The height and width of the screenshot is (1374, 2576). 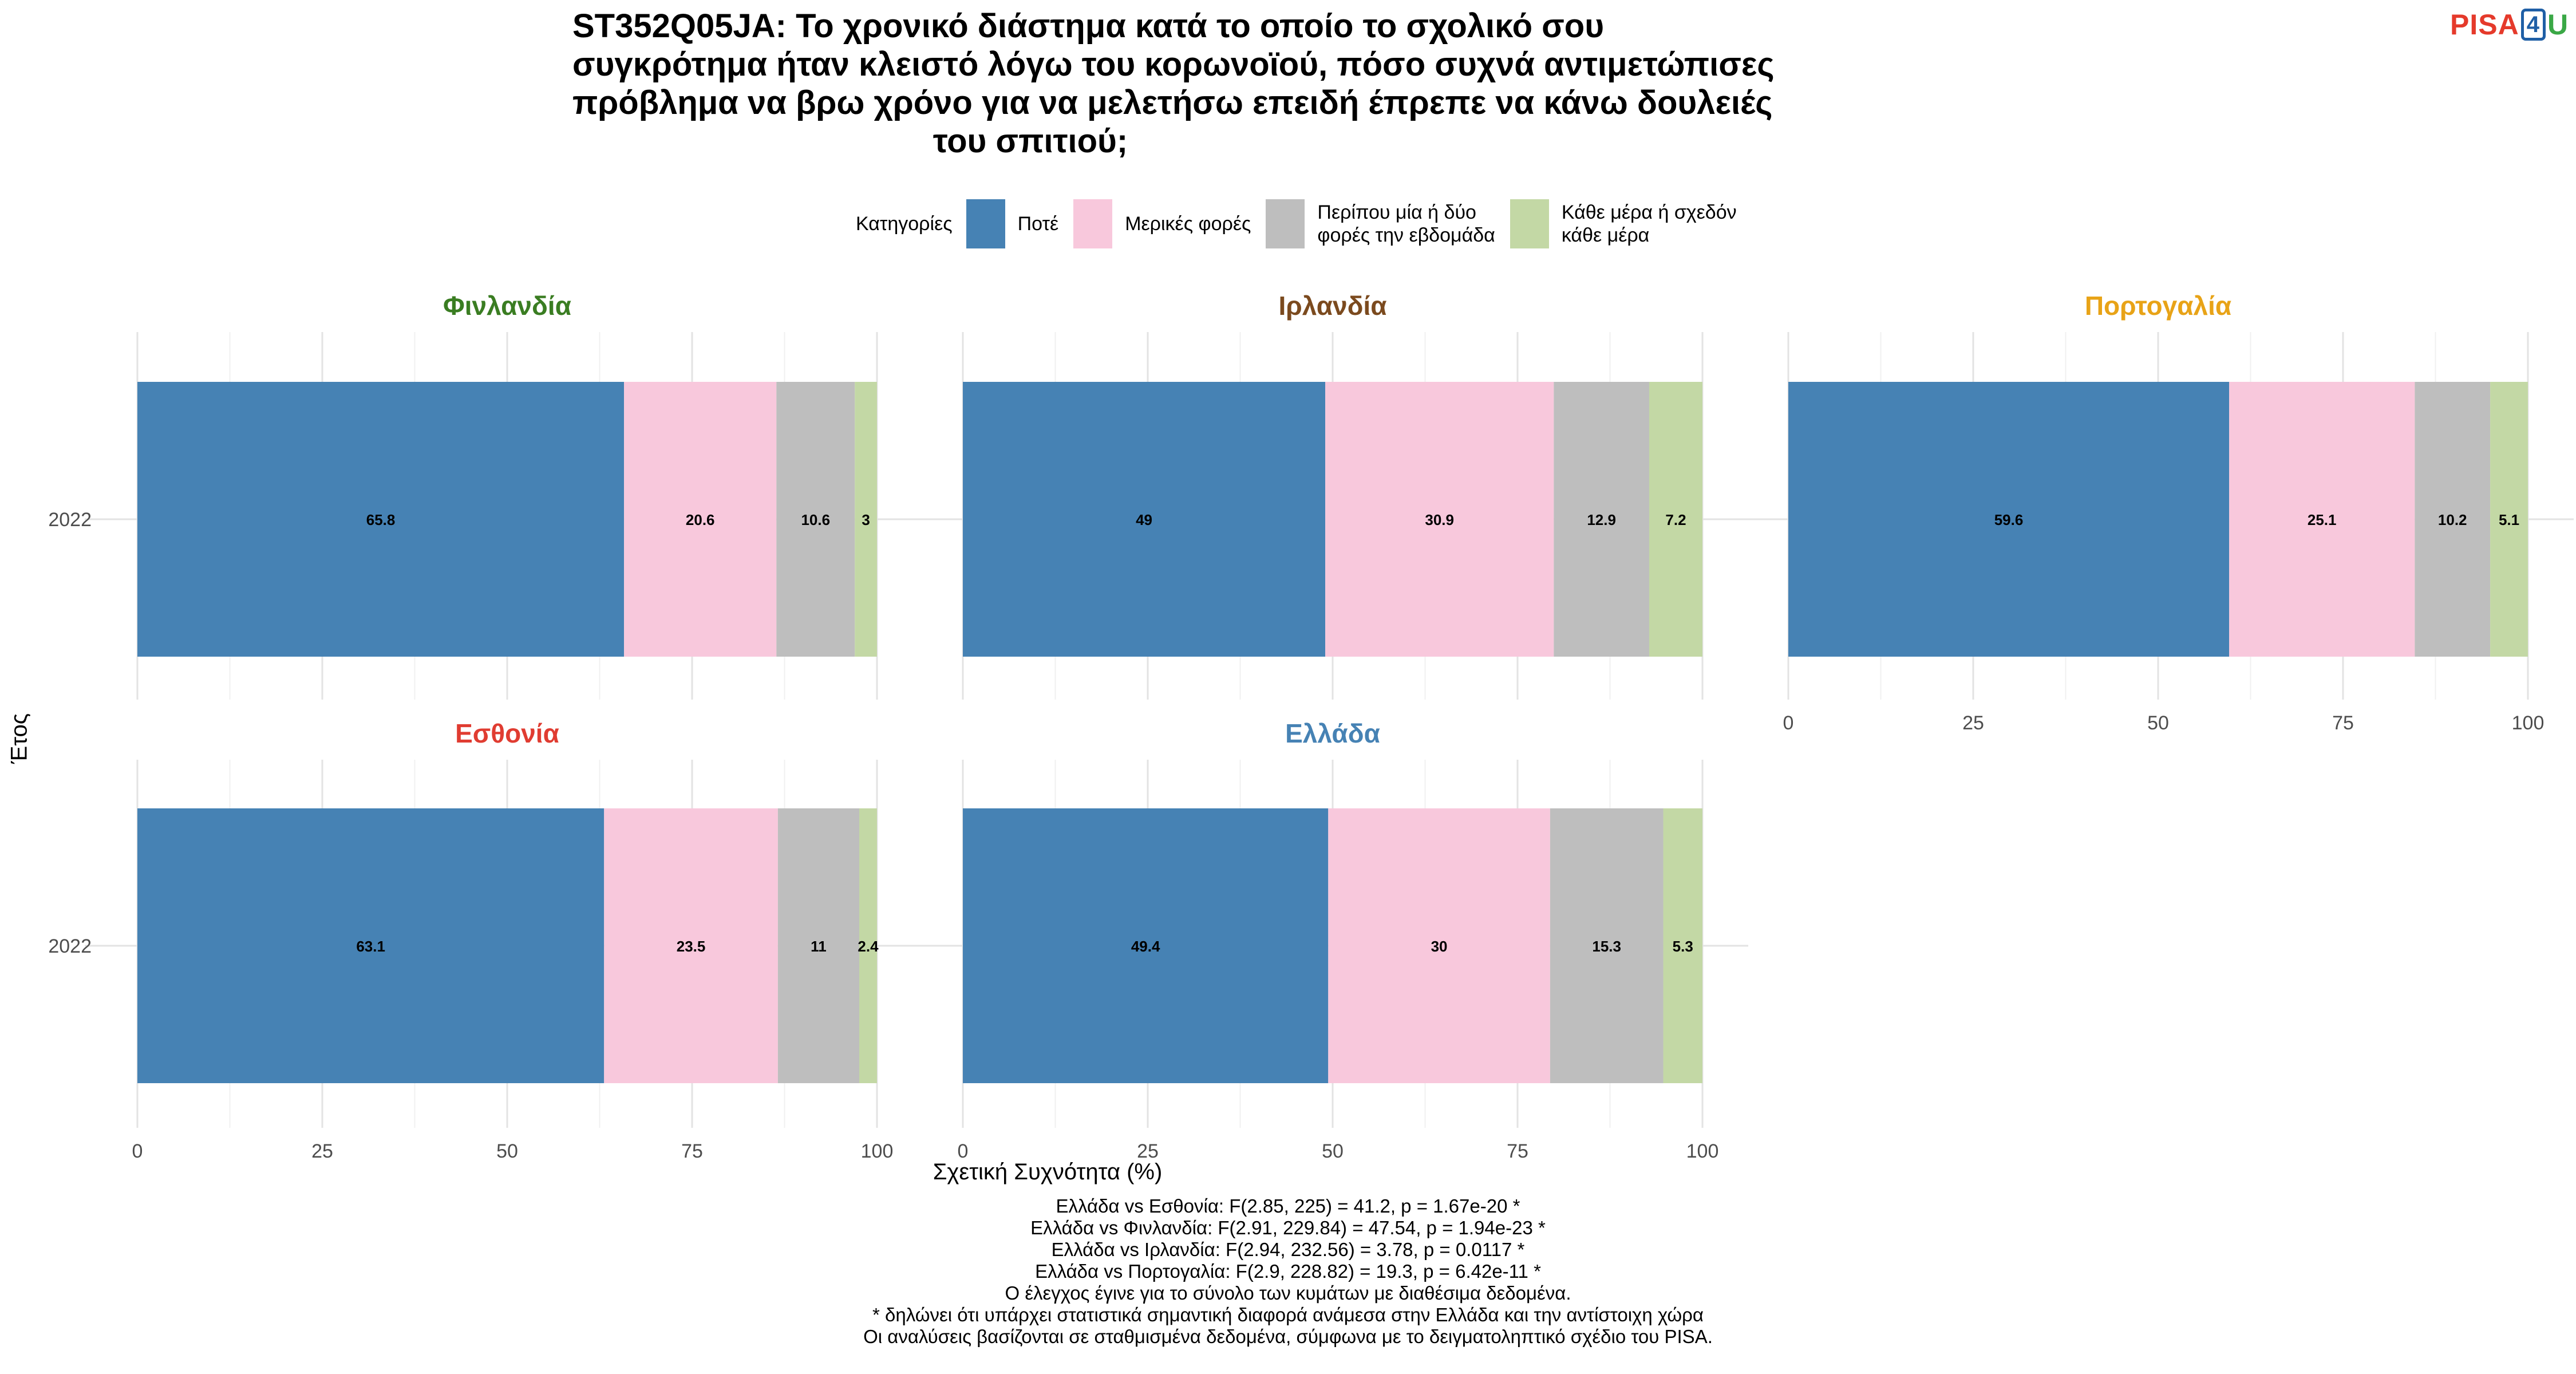 I want to click on title-line: του σπιτιού;, so click(x=1030, y=141).